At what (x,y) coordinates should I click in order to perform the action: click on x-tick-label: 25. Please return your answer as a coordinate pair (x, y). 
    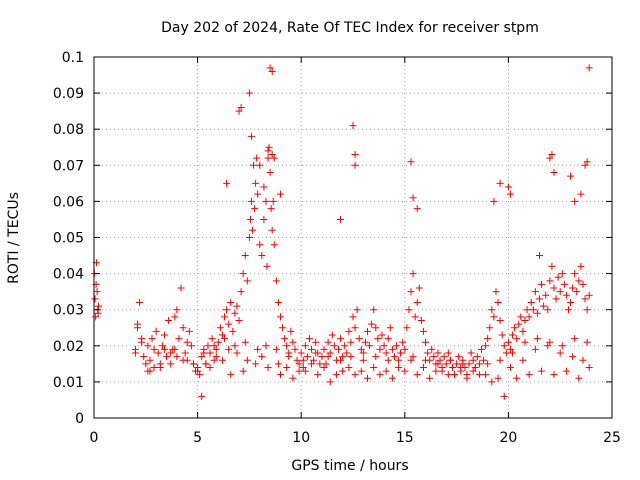
    Looking at the image, I should click on (612, 438).